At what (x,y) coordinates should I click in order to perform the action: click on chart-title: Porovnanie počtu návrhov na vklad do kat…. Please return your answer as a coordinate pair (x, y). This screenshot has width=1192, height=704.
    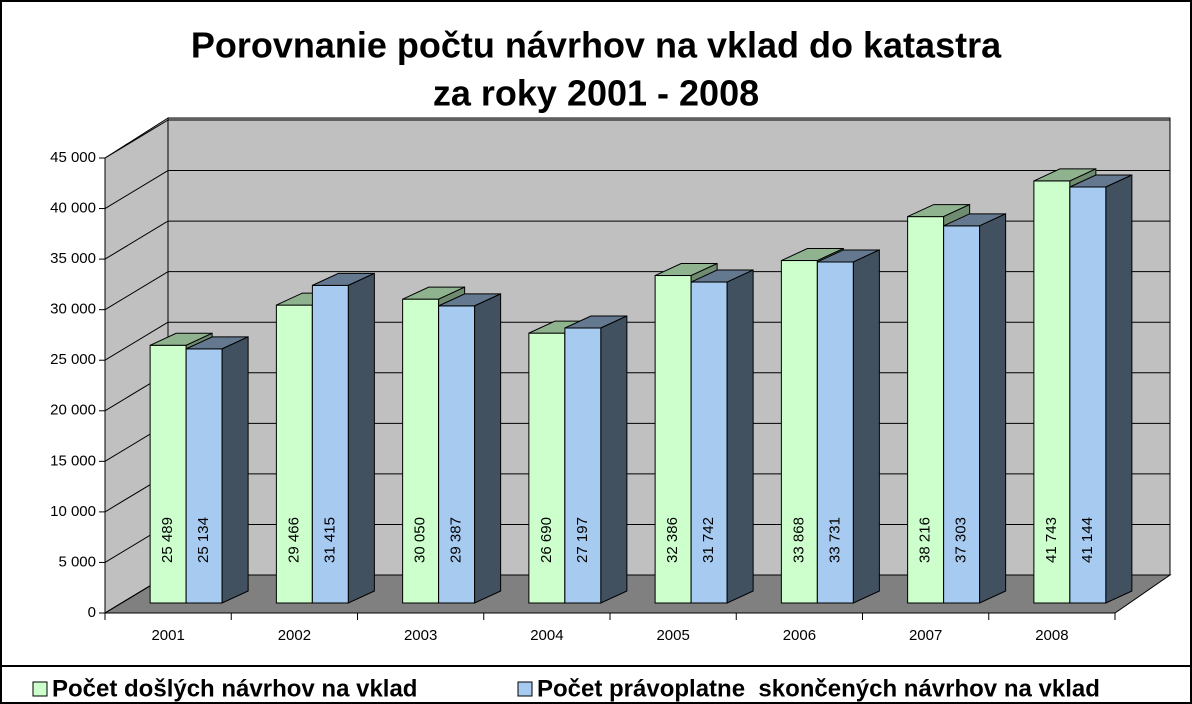
    Looking at the image, I should click on (596, 45).